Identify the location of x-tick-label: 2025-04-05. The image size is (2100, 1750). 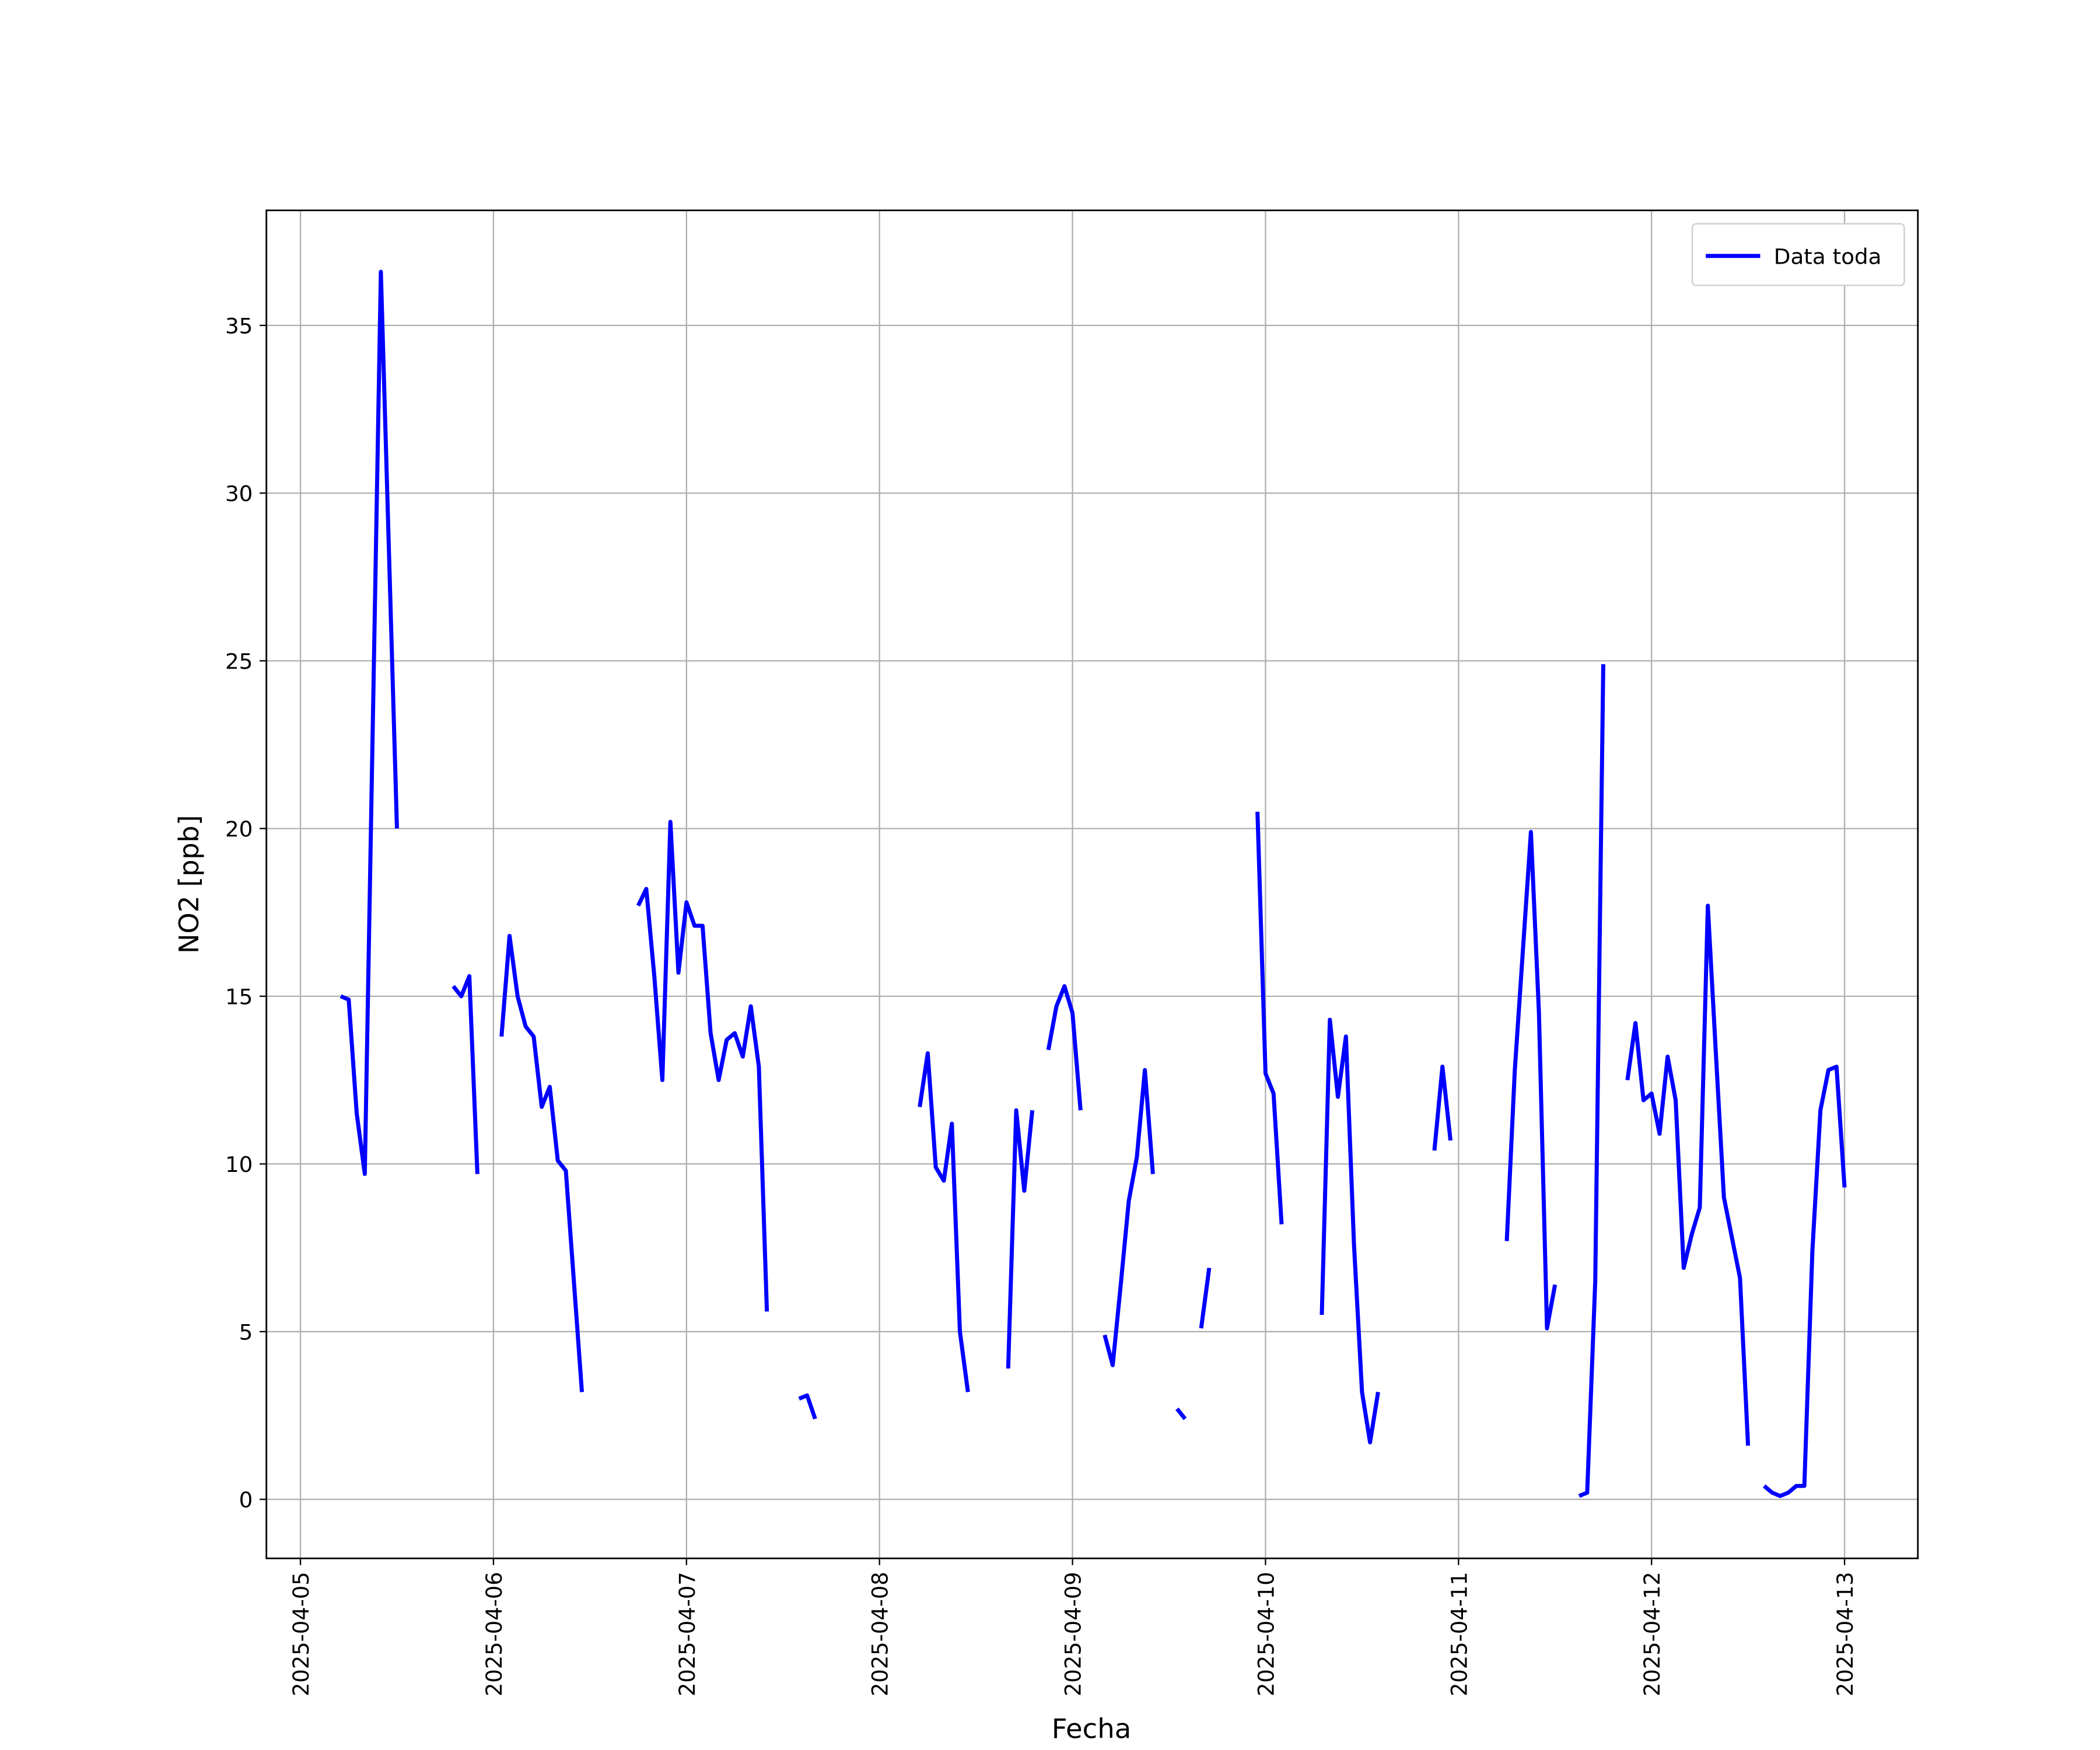
(301, 1634).